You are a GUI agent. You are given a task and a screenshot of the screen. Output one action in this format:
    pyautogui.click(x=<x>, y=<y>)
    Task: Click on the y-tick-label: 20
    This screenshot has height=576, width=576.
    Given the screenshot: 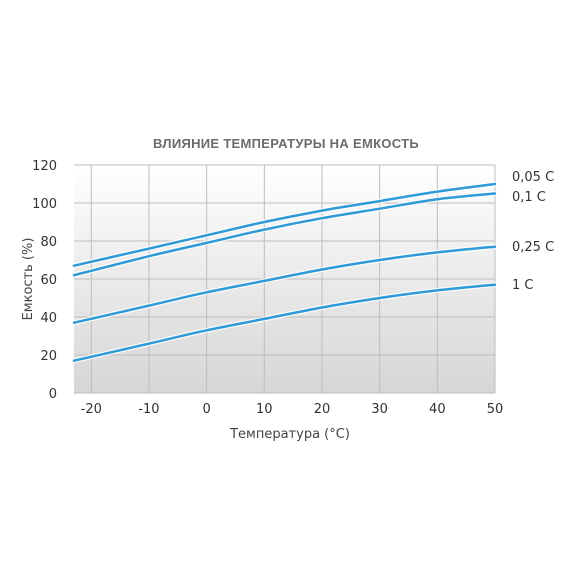 What is the action you would take?
    pyautogui.click(x=48, y=356)
    